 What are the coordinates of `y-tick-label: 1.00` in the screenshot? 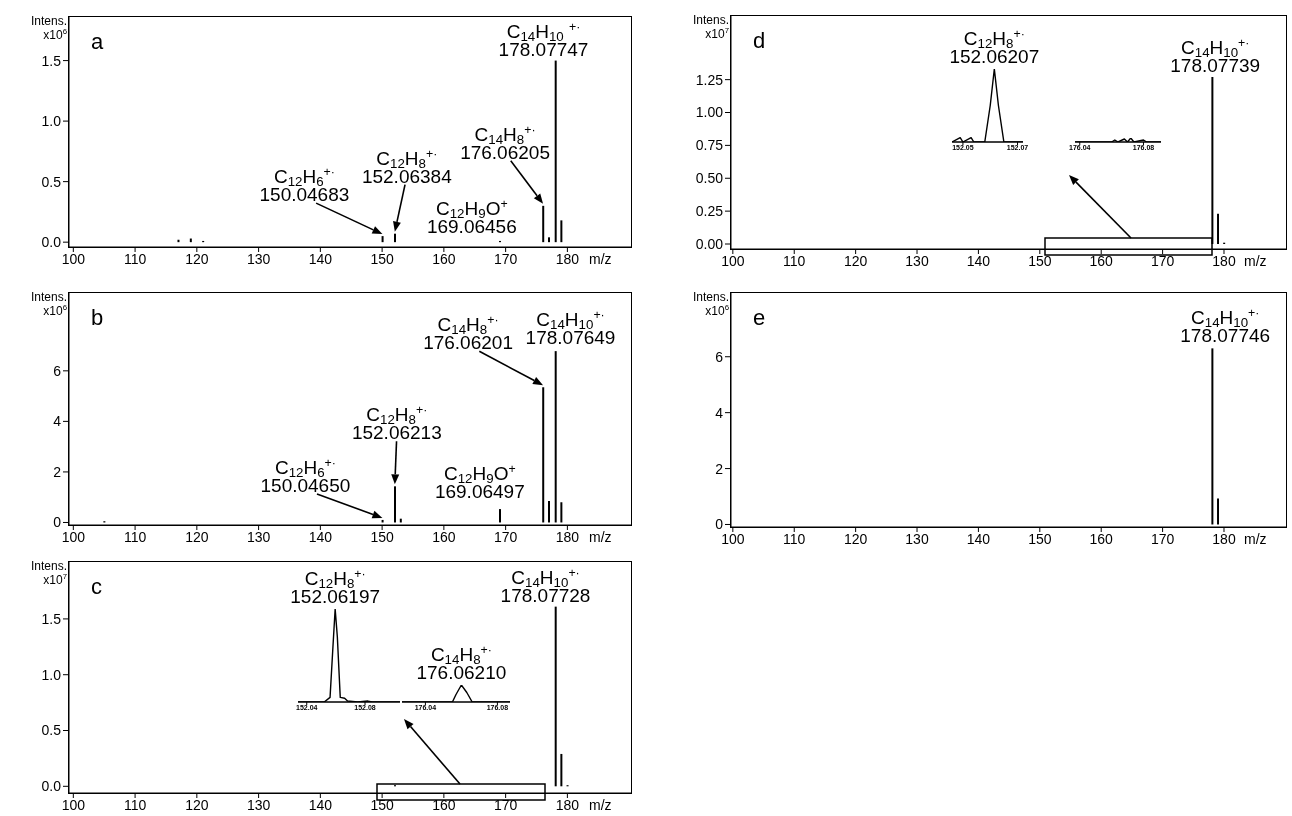 It's located at (709, 112).